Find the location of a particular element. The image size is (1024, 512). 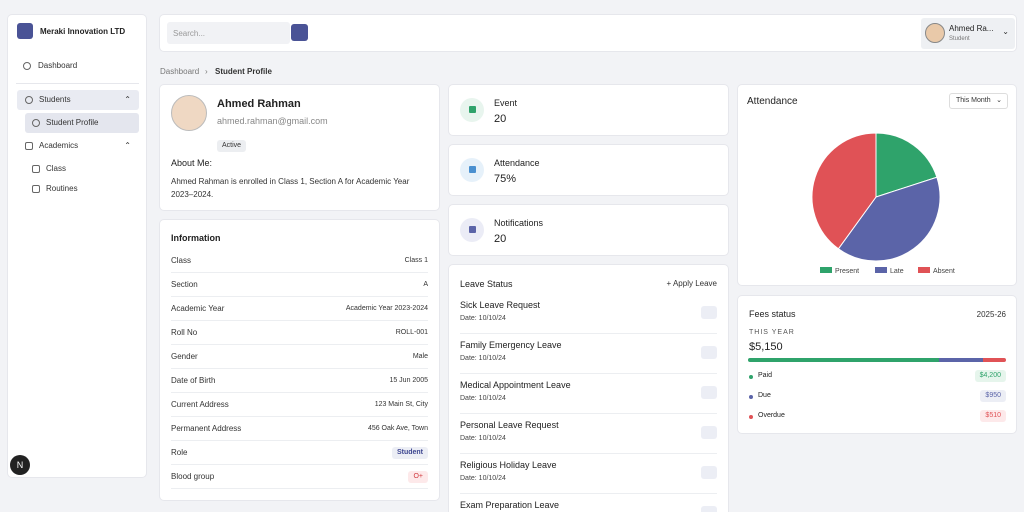

fees-amount: $950 is located at coordinates (993, 396).